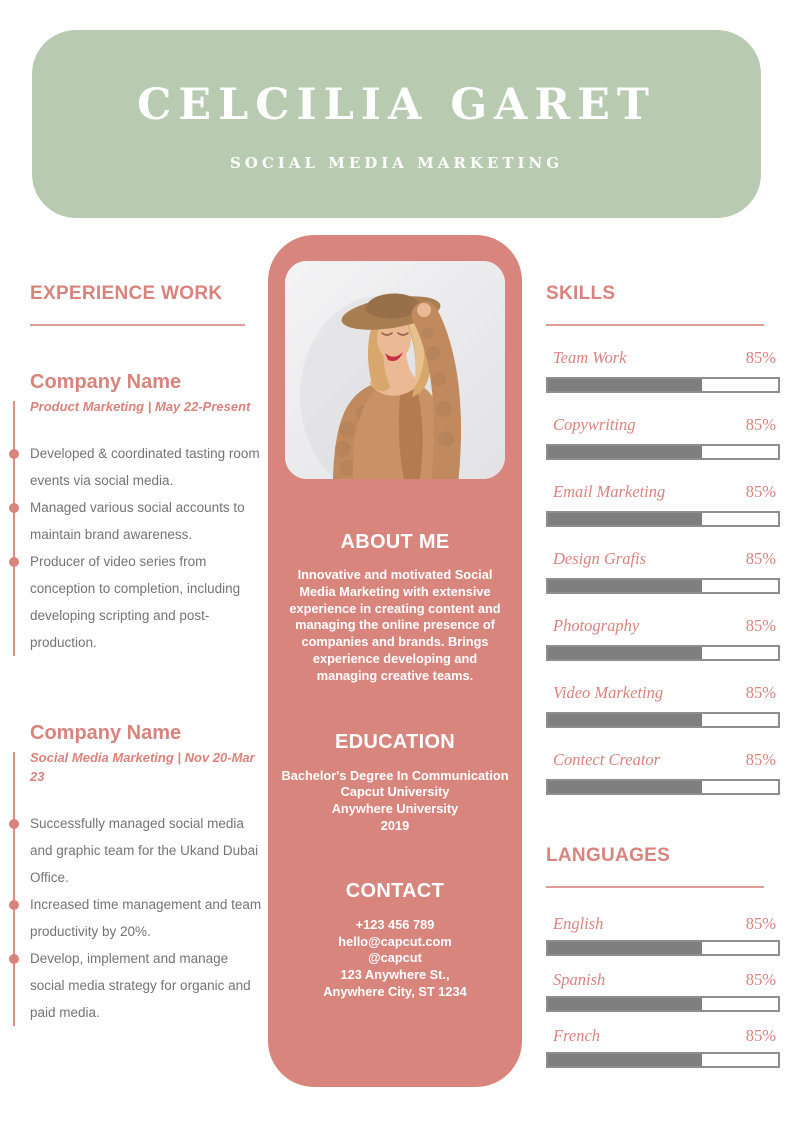  I want to click on skill-email-marketing: Email Marketing 85%, so click(663, 504).